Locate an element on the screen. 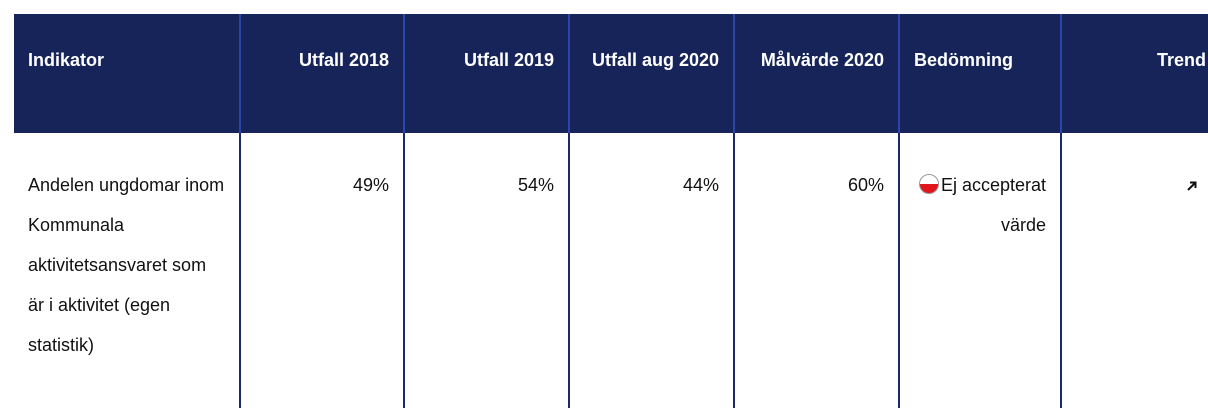 This screenshot has width=1208, height=408. header-cell: Bedömning is located at coordinates (979, 73).